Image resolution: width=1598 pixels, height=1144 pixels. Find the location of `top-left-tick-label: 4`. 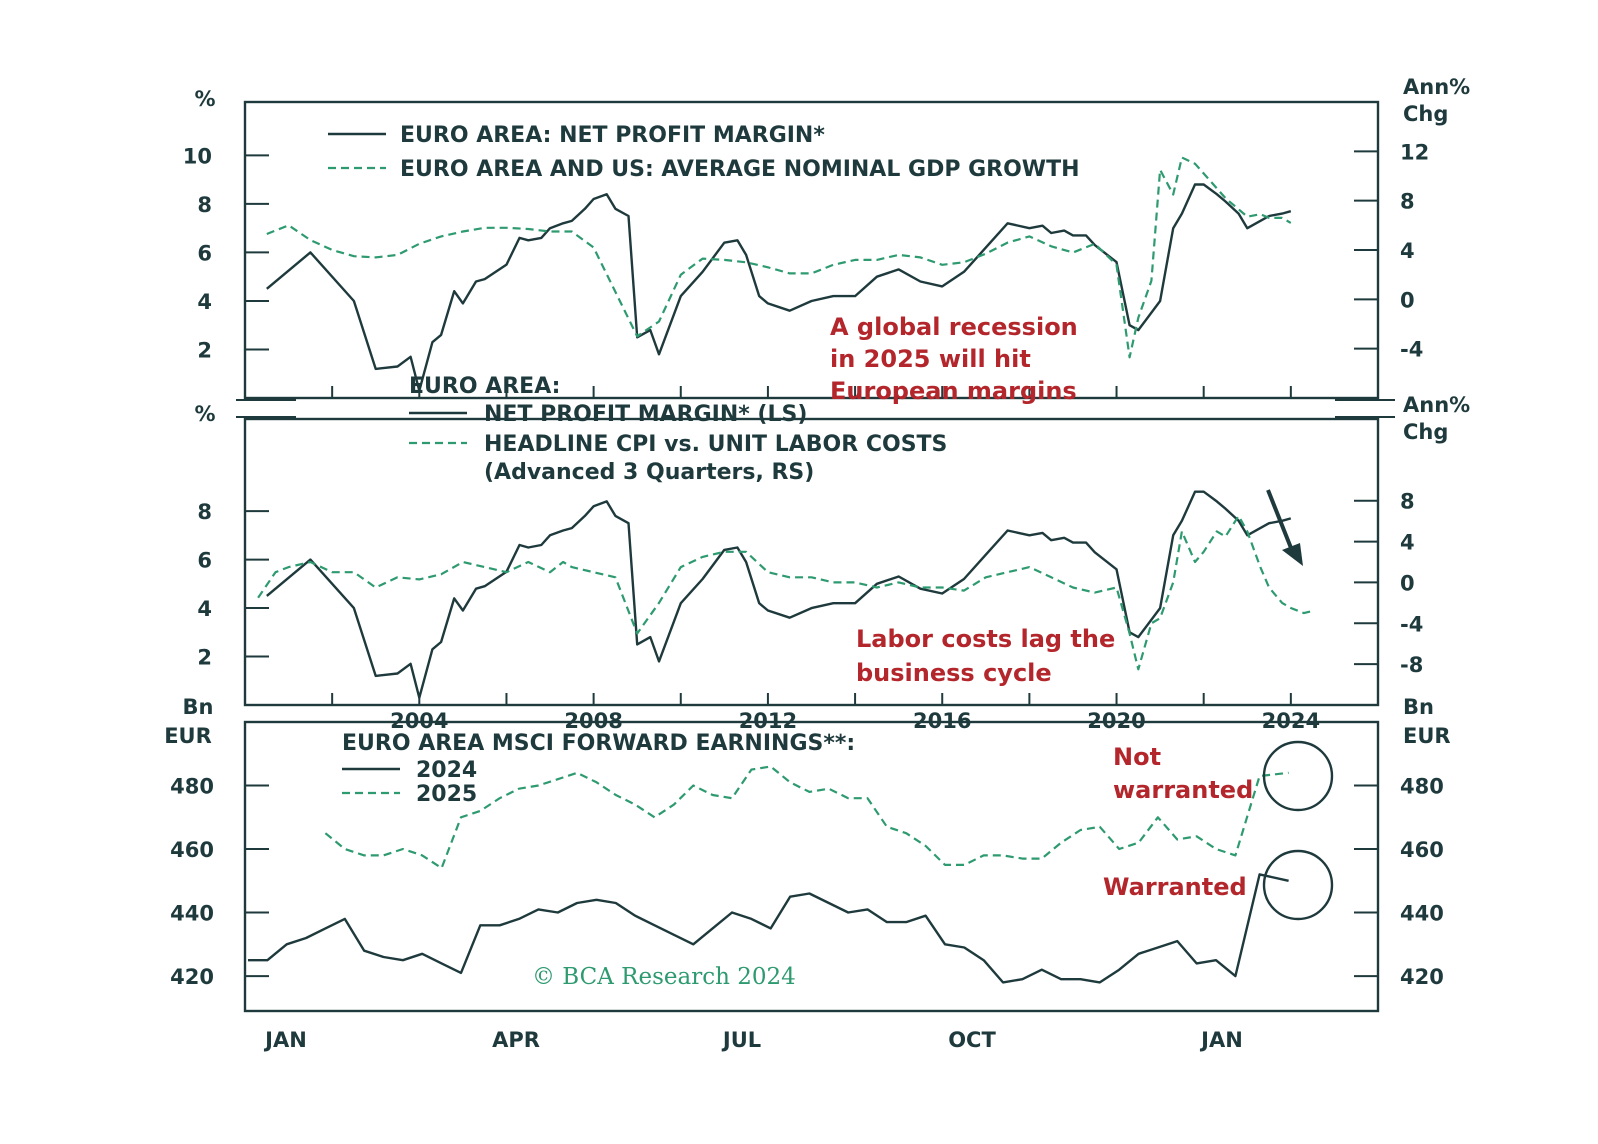

top-left-tick-label: 4 is located at coordinates (204, 302).